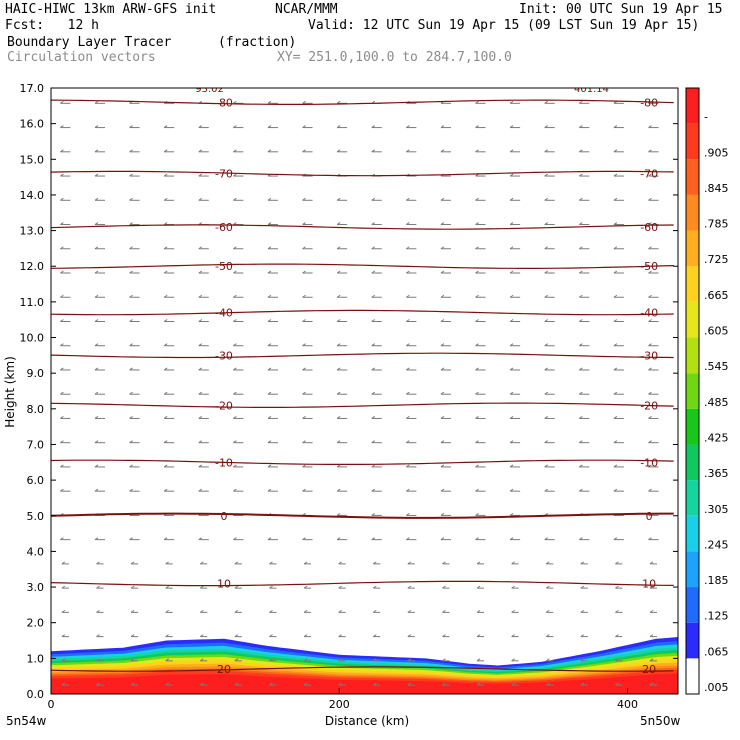  Describe the element at coordinates (89, 42) in the screenshot. I see `field-name: Boundary Layer Tracer` at that location.